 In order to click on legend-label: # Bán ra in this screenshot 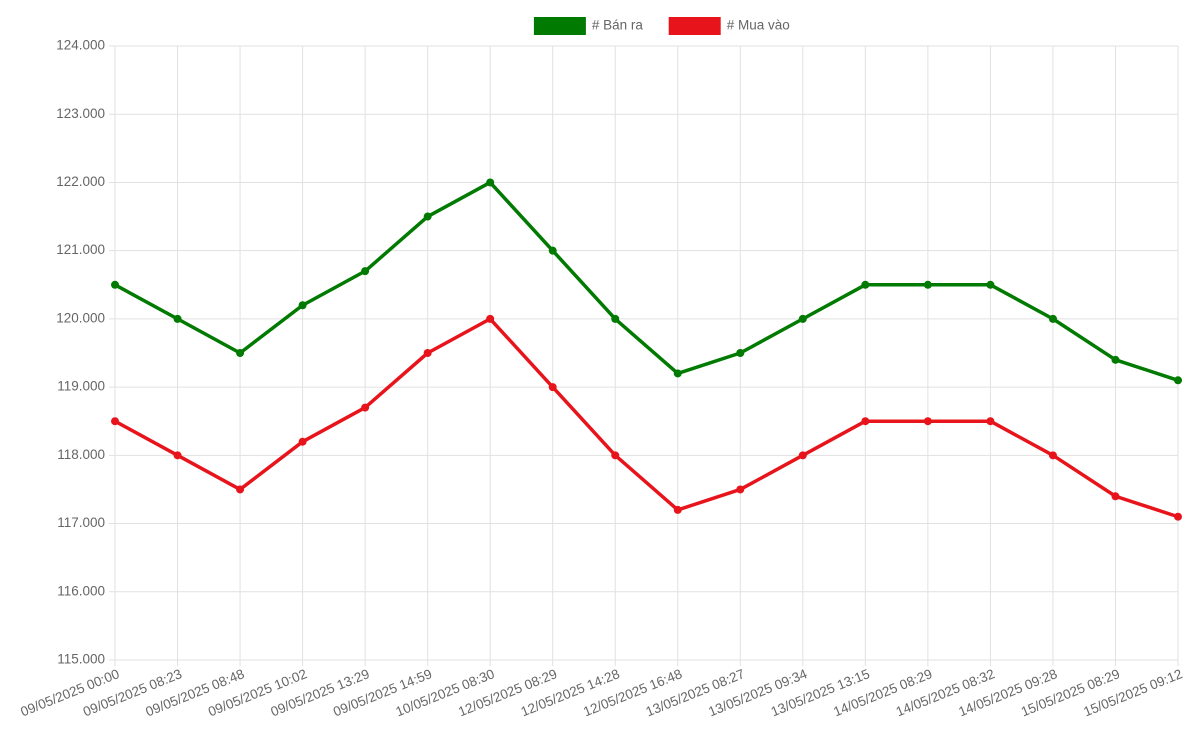, I will do `click(618, 25)`.